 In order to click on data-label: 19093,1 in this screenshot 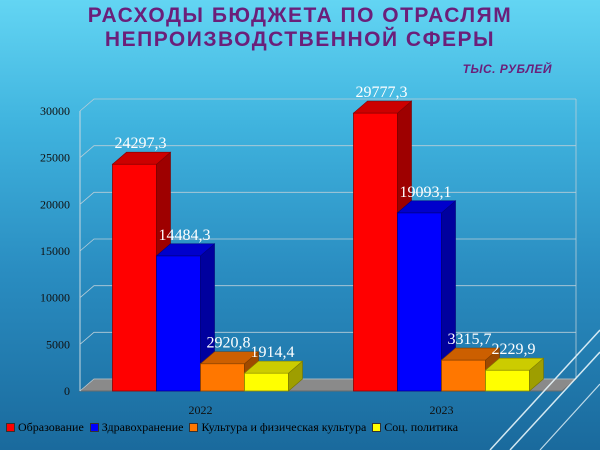, I will do `click(426, 192)`.